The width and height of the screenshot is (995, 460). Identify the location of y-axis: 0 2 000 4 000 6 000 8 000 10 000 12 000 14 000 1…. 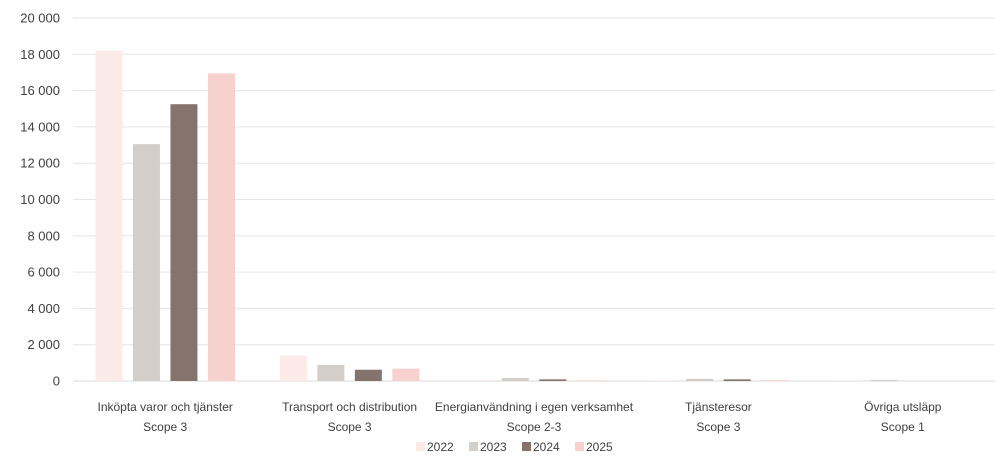
(40, 200).